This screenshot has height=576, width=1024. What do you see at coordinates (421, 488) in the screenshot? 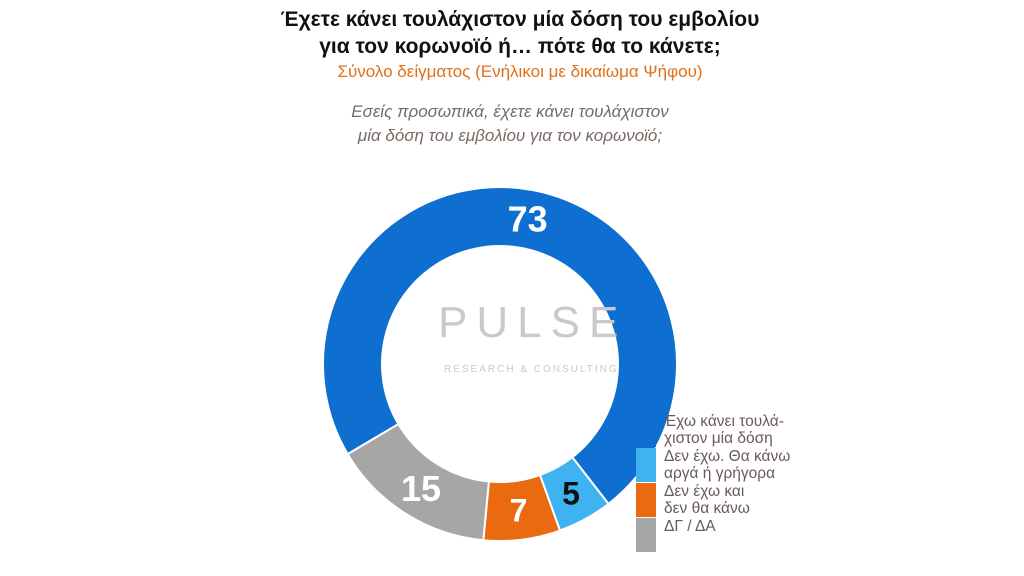
I see `slice-value-label: 15` at bounding box center [421, 488].